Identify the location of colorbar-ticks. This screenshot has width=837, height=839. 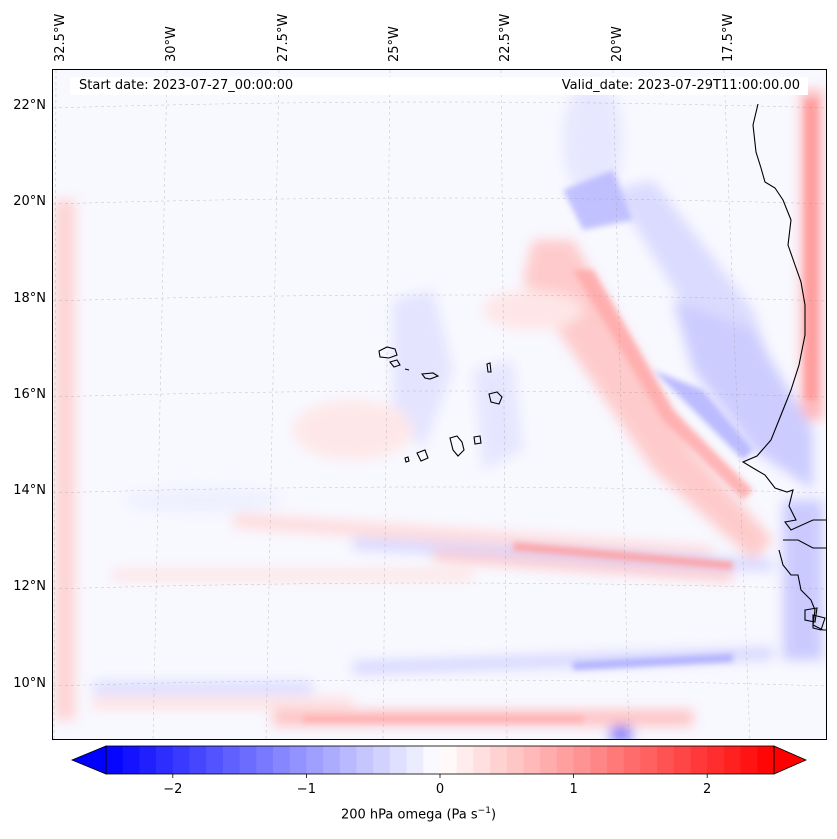
(440, 776).